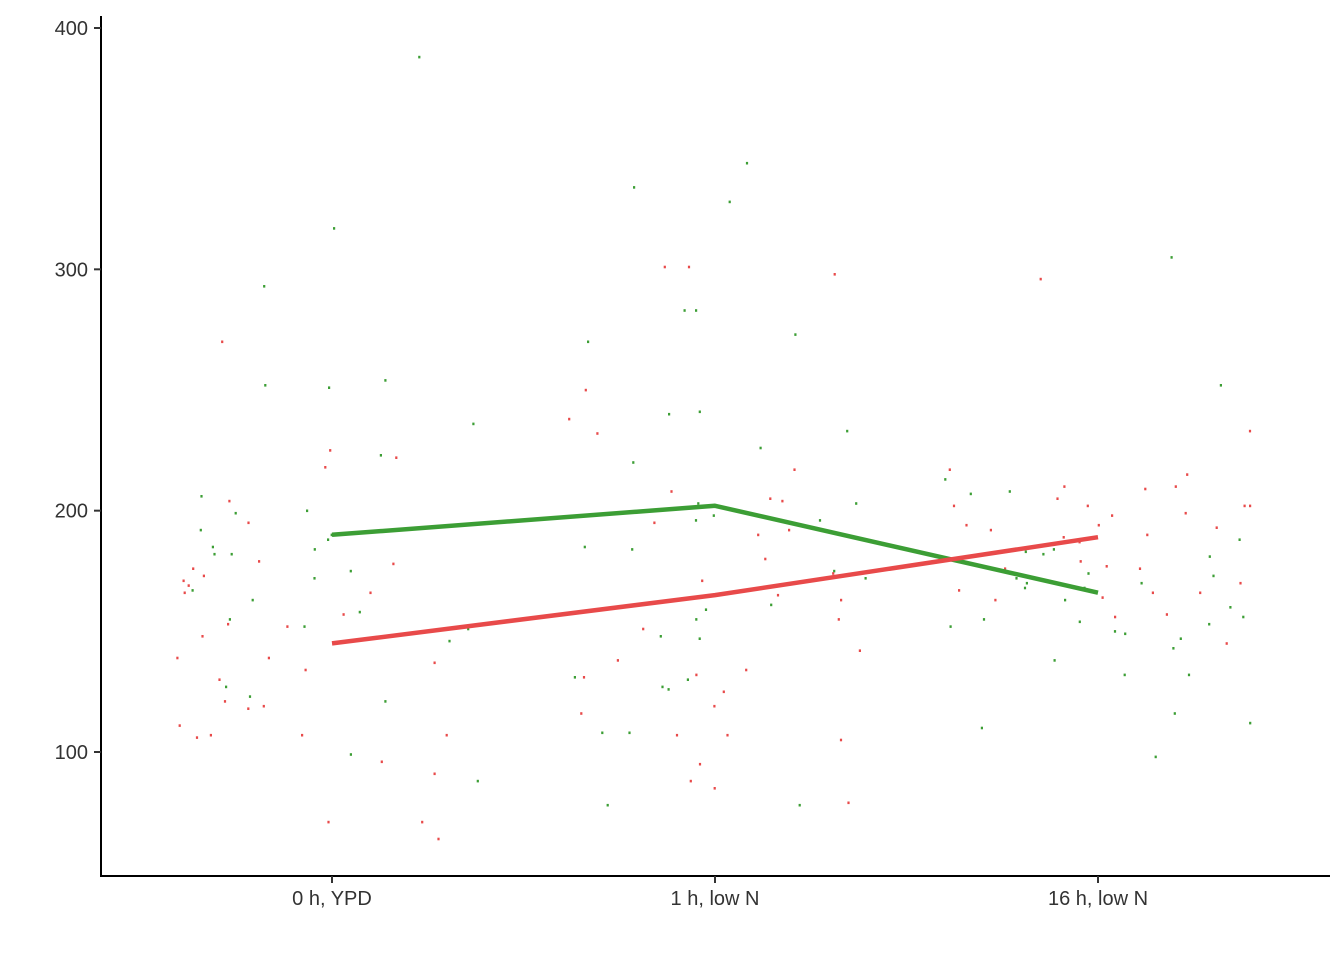 The height and width of the screenshot is (960, 1344). I want to click on y-tick-label: 200, so click(71, 512).